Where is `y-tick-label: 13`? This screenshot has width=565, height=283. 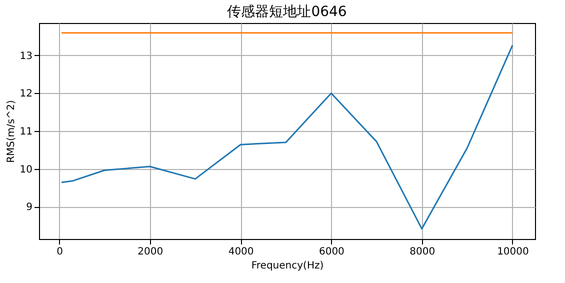 y-tick-label: 13 is located at coordinates (26, 56).